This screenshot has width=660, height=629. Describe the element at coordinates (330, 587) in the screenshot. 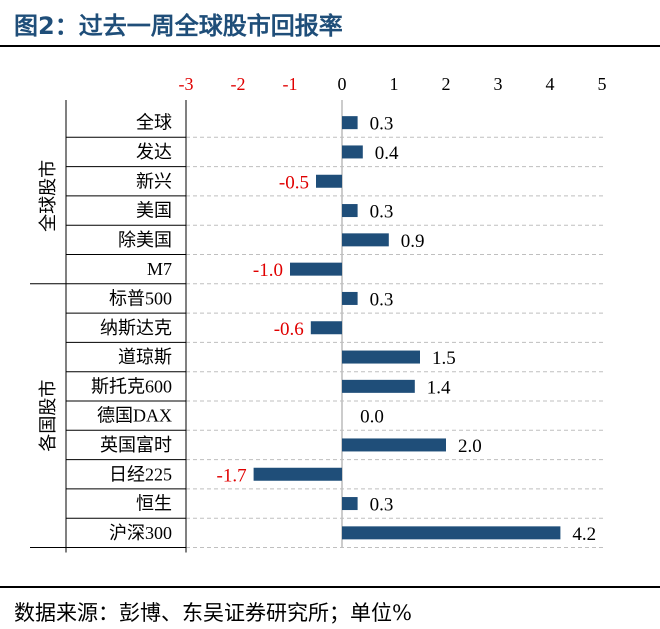

I see `footer-rule` at that location.